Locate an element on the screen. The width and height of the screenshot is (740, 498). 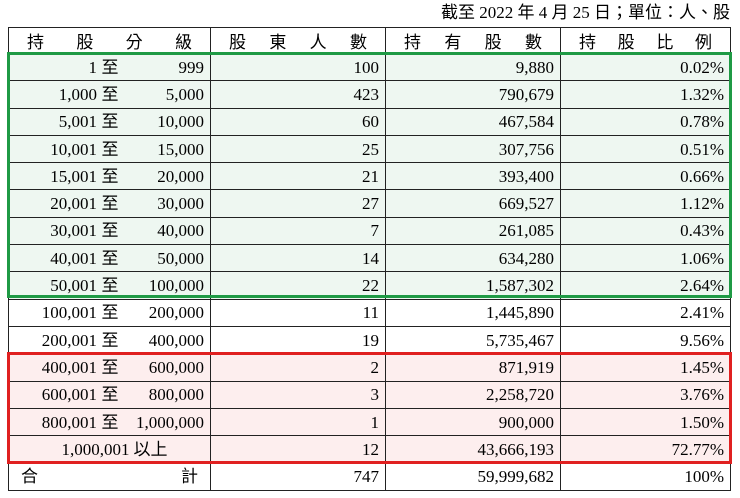
range: 200,001 至 400,000 is located at coordinates (109, 340).